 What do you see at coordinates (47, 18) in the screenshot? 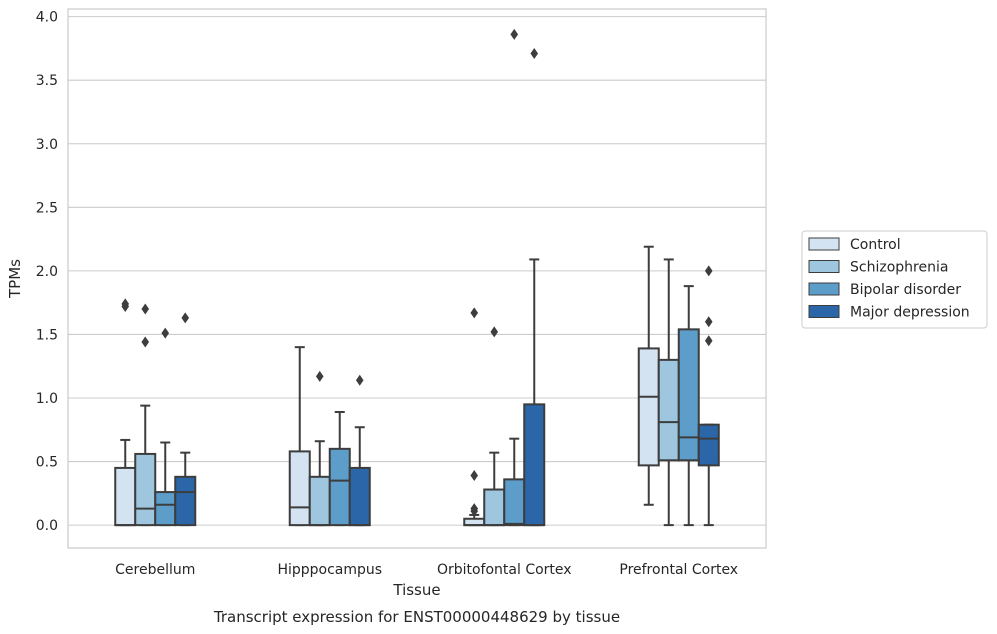
I see `y-tick-label: 4.0` at bounding box center [47, 18].